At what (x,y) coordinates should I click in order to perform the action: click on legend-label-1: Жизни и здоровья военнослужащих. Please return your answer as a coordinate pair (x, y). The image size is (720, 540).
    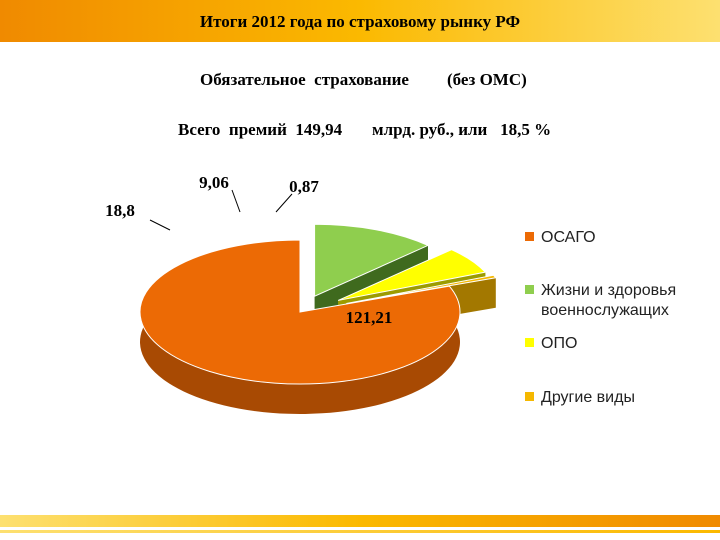
    Looking at the image, I should click on (608, 300).